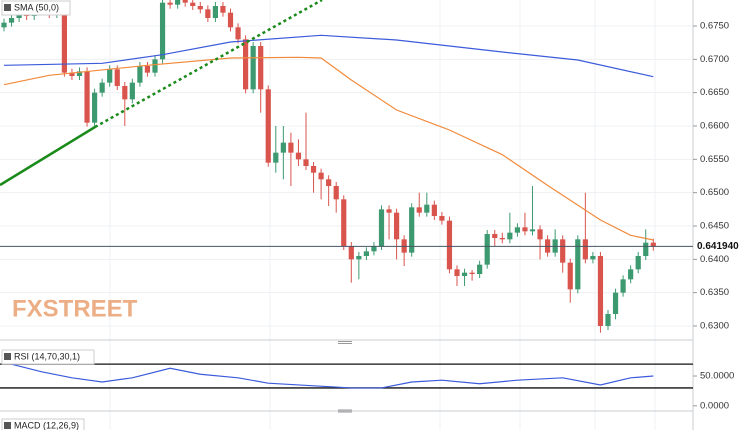  What do you see at coordinates (714, 126) in the screenshot?
I see `y-tick-label: 0.6600` at bounding box center [714, 126].